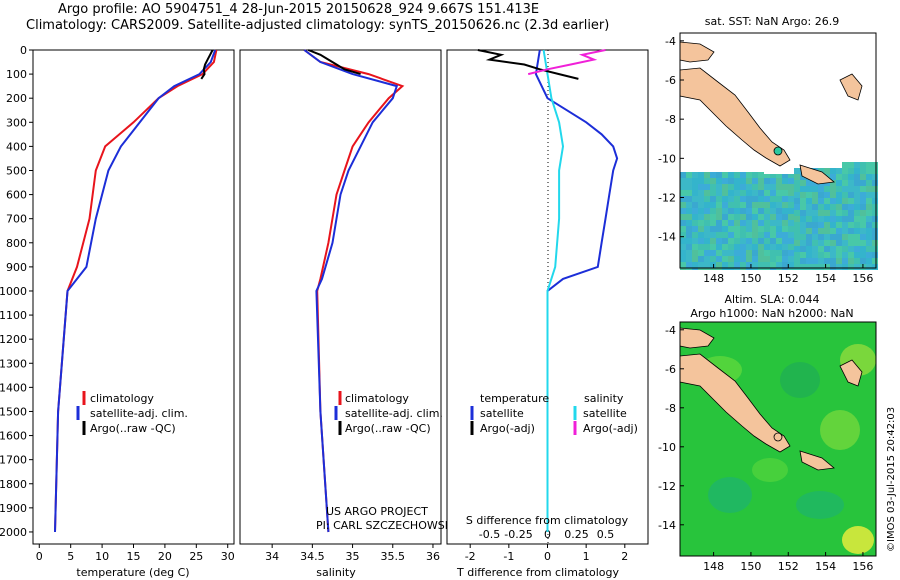  Describe the element at coordinates (825, 566) in the screenshot. I see `map-x-tick-label: 154` at that location.